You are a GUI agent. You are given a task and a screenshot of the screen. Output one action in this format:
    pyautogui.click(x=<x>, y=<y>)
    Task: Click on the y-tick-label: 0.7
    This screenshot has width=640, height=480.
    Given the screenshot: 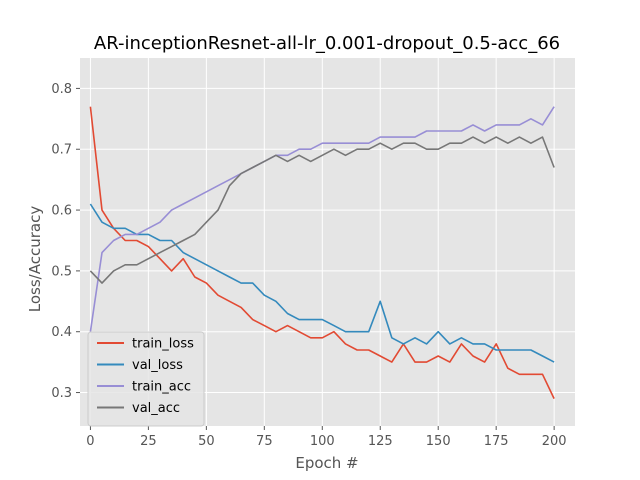 What is the action you would take?
    pyautogui.click(x=61, y=150)
    